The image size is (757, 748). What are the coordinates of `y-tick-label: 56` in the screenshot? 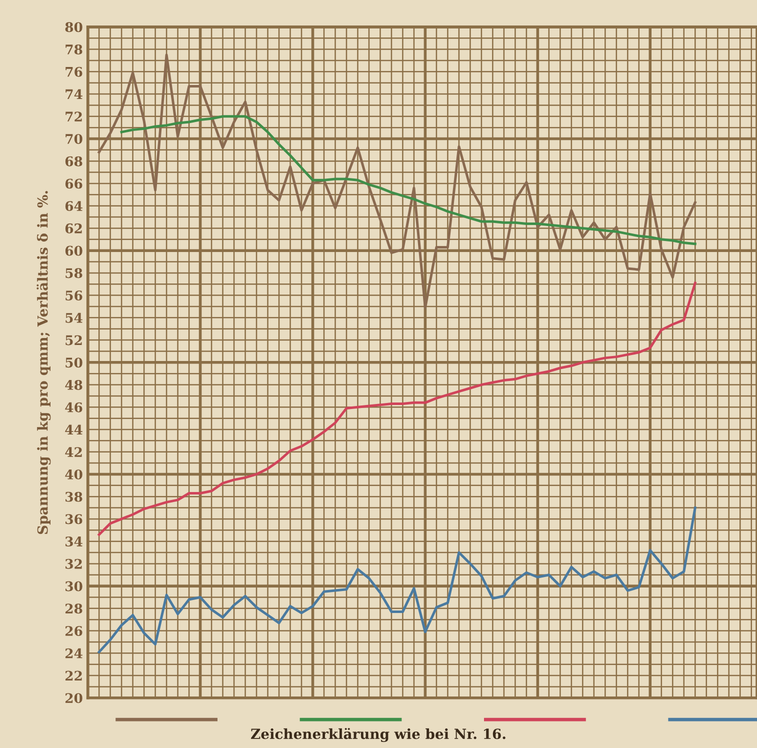 It's located at (74, 295).